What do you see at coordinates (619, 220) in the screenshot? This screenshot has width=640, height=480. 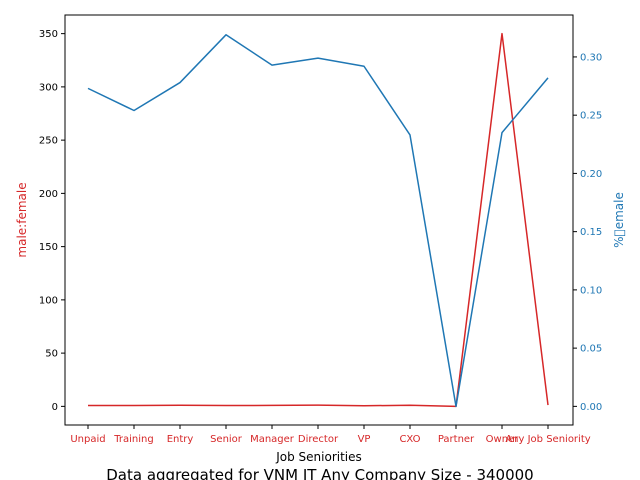 I see `right-axis-label: % emale` at bounding box center [619, 220].